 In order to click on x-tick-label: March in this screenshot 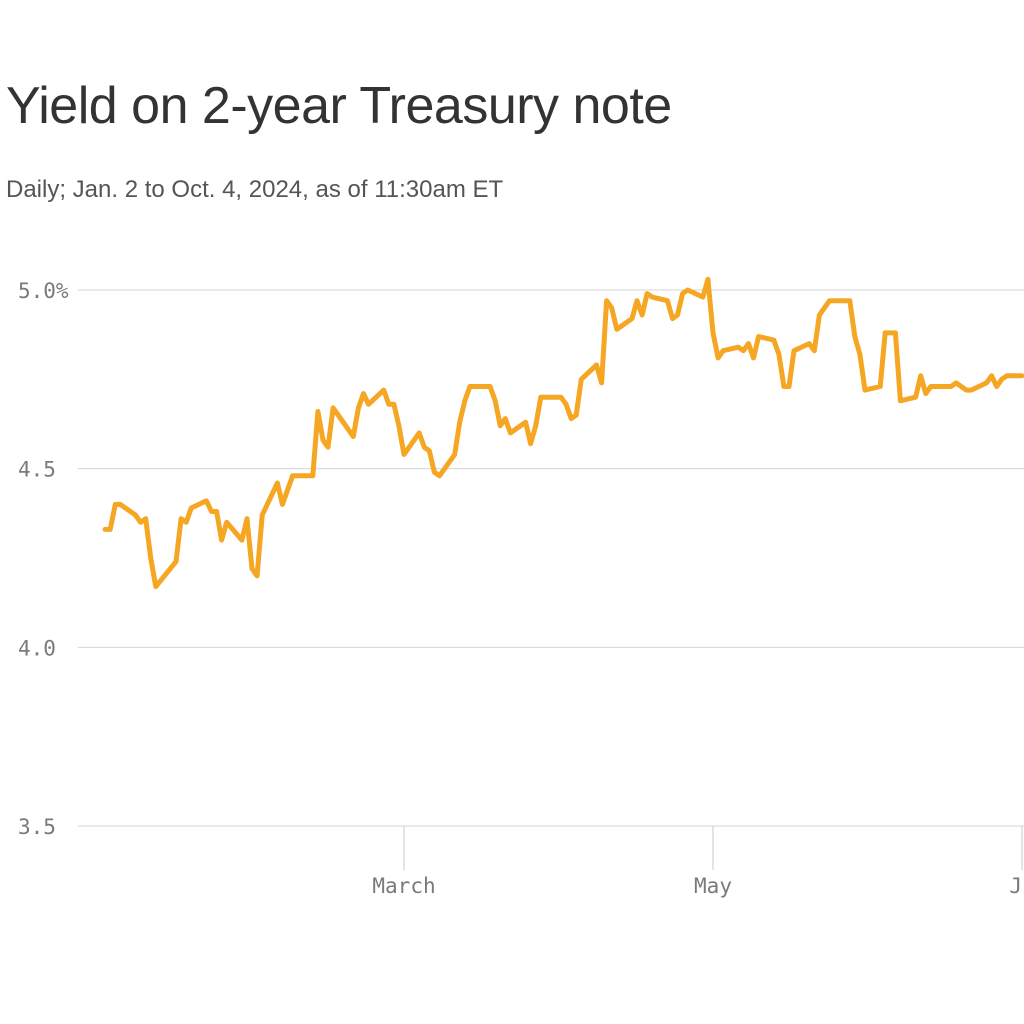, I will do `click(403, 886)`.